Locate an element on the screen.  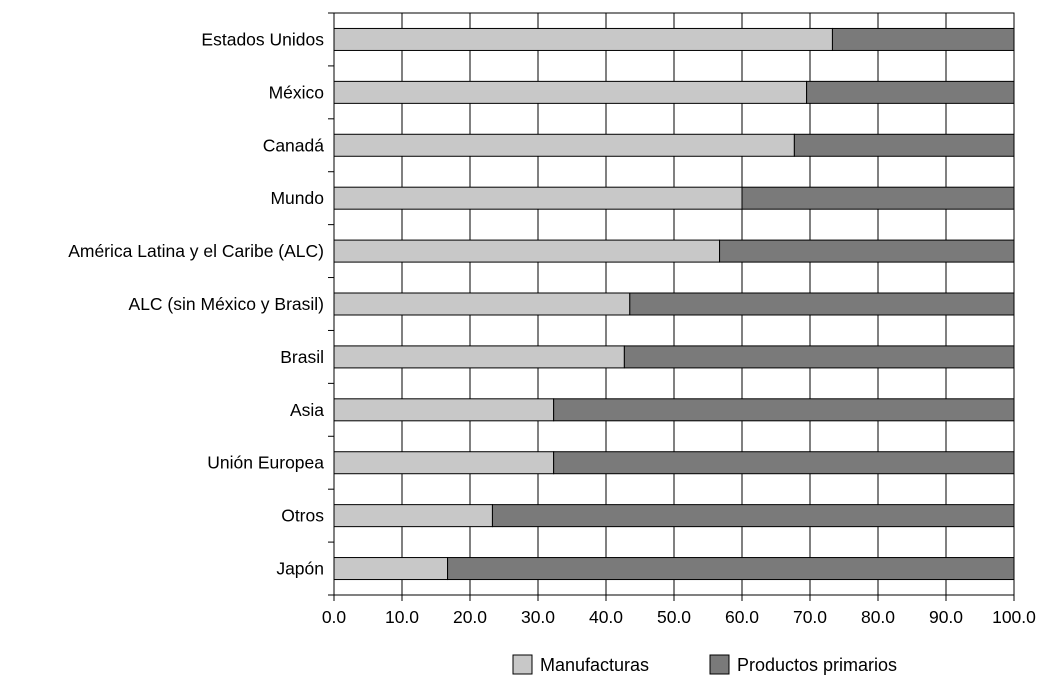
category-label: Mundo is located at coordinates (297, 198).